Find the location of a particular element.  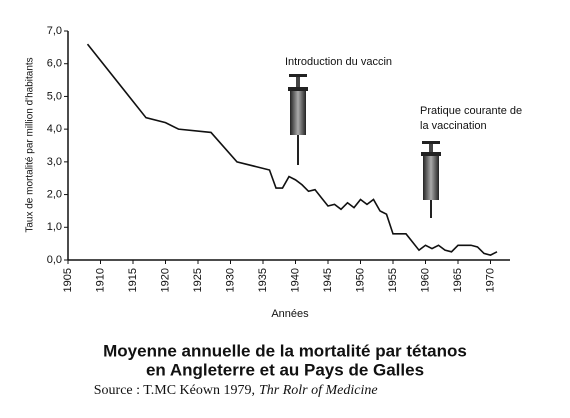

y-tick-label: 4,0 is located at coordinates (54, 129).